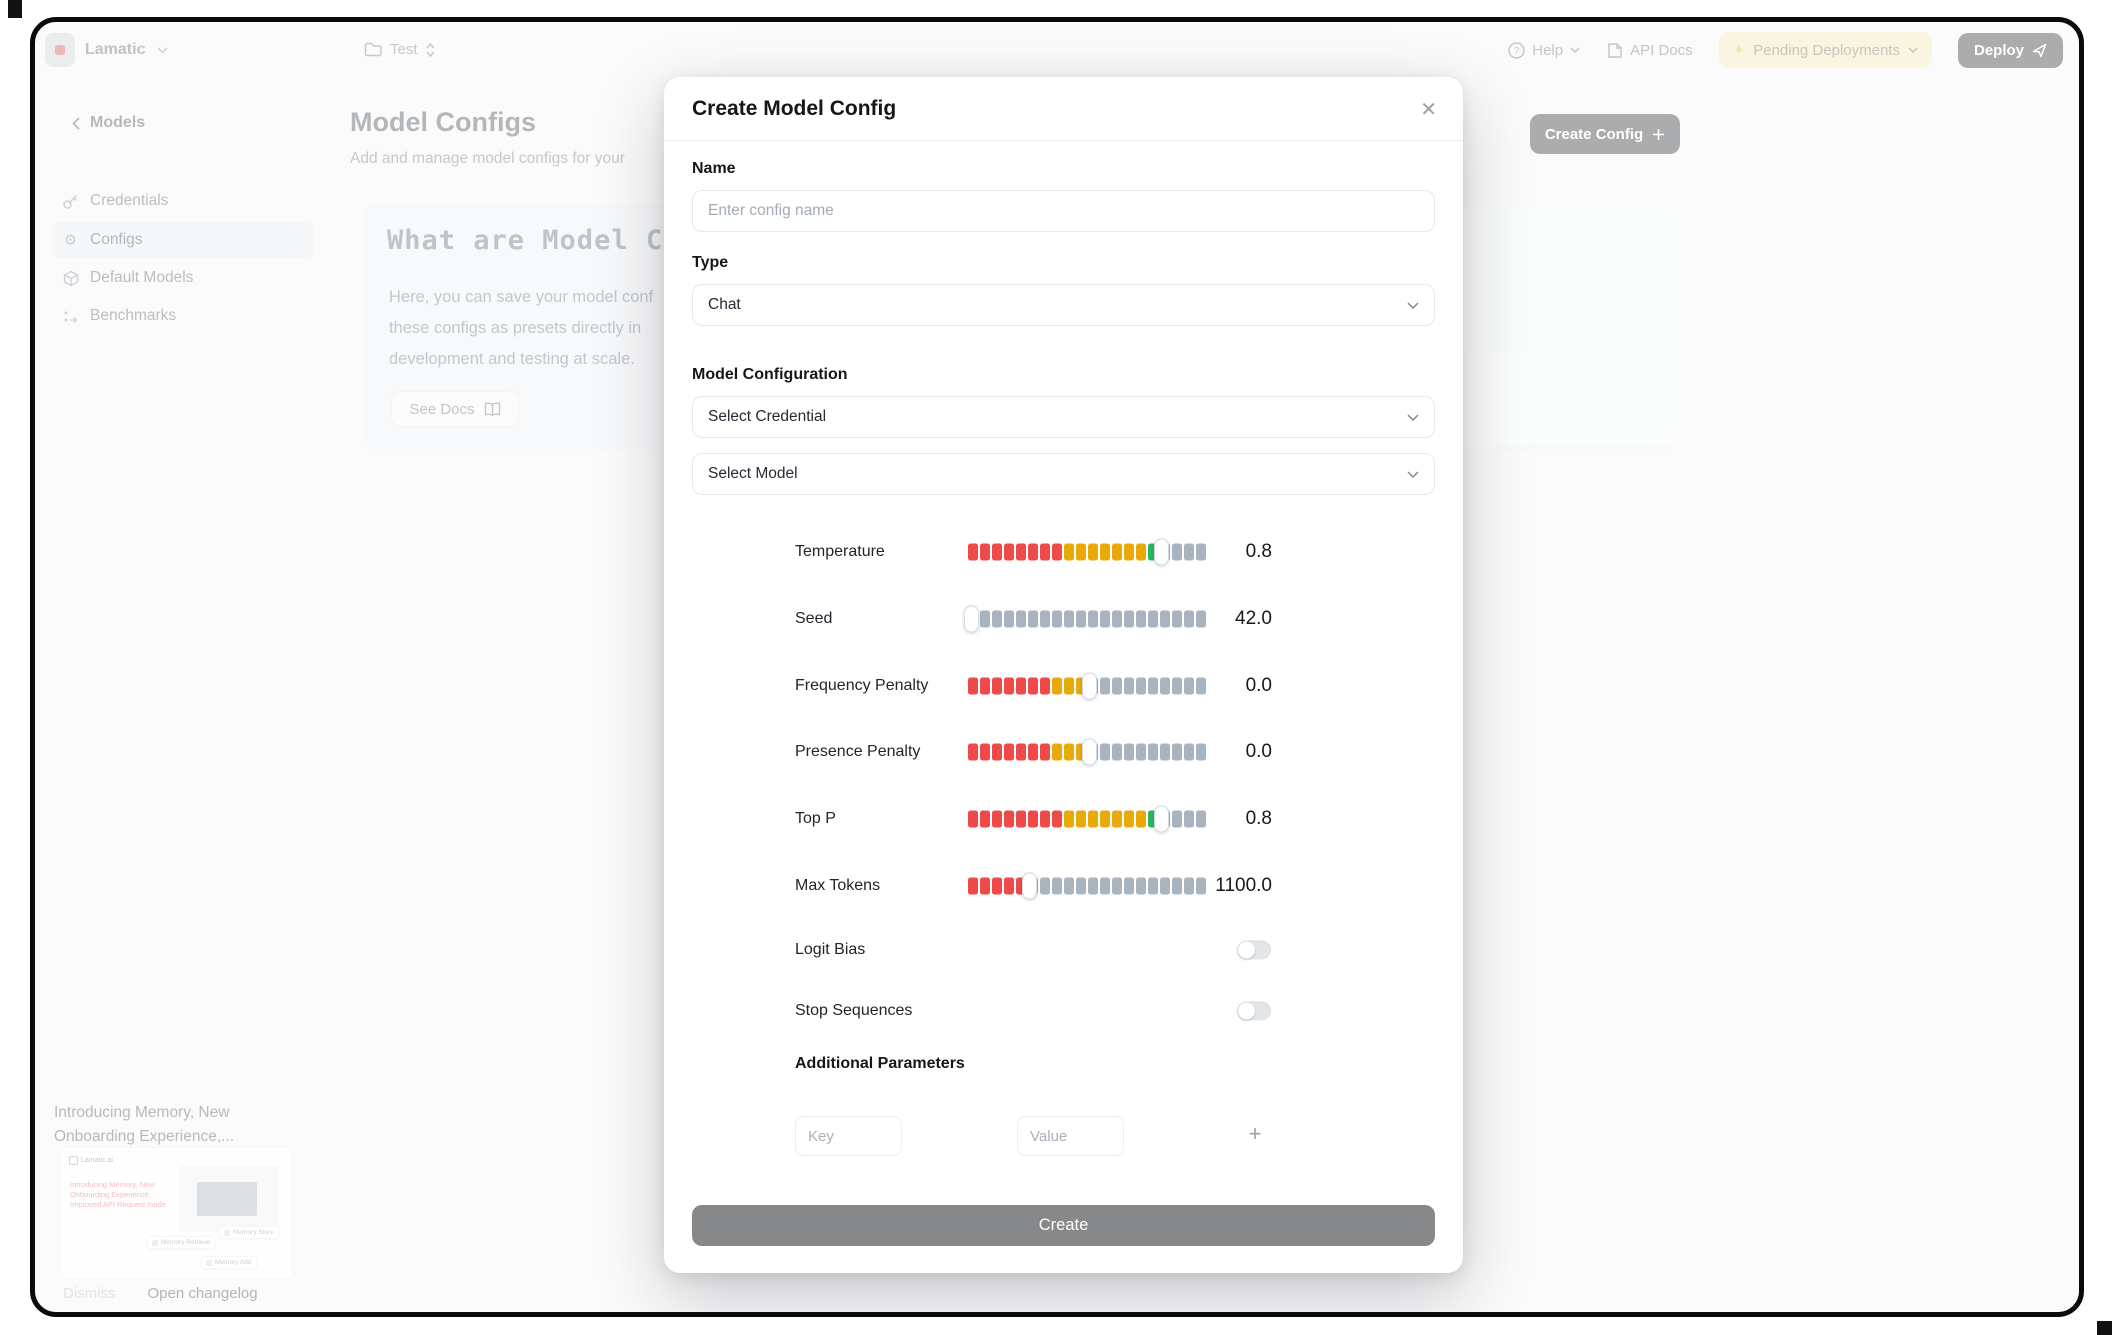 Image resolution: width=2112 pixels, height=1335 pixels. Describe the element at coordinates (858, 751) in the screenshot. I see `slider-label: Presence Penalty` at that location.